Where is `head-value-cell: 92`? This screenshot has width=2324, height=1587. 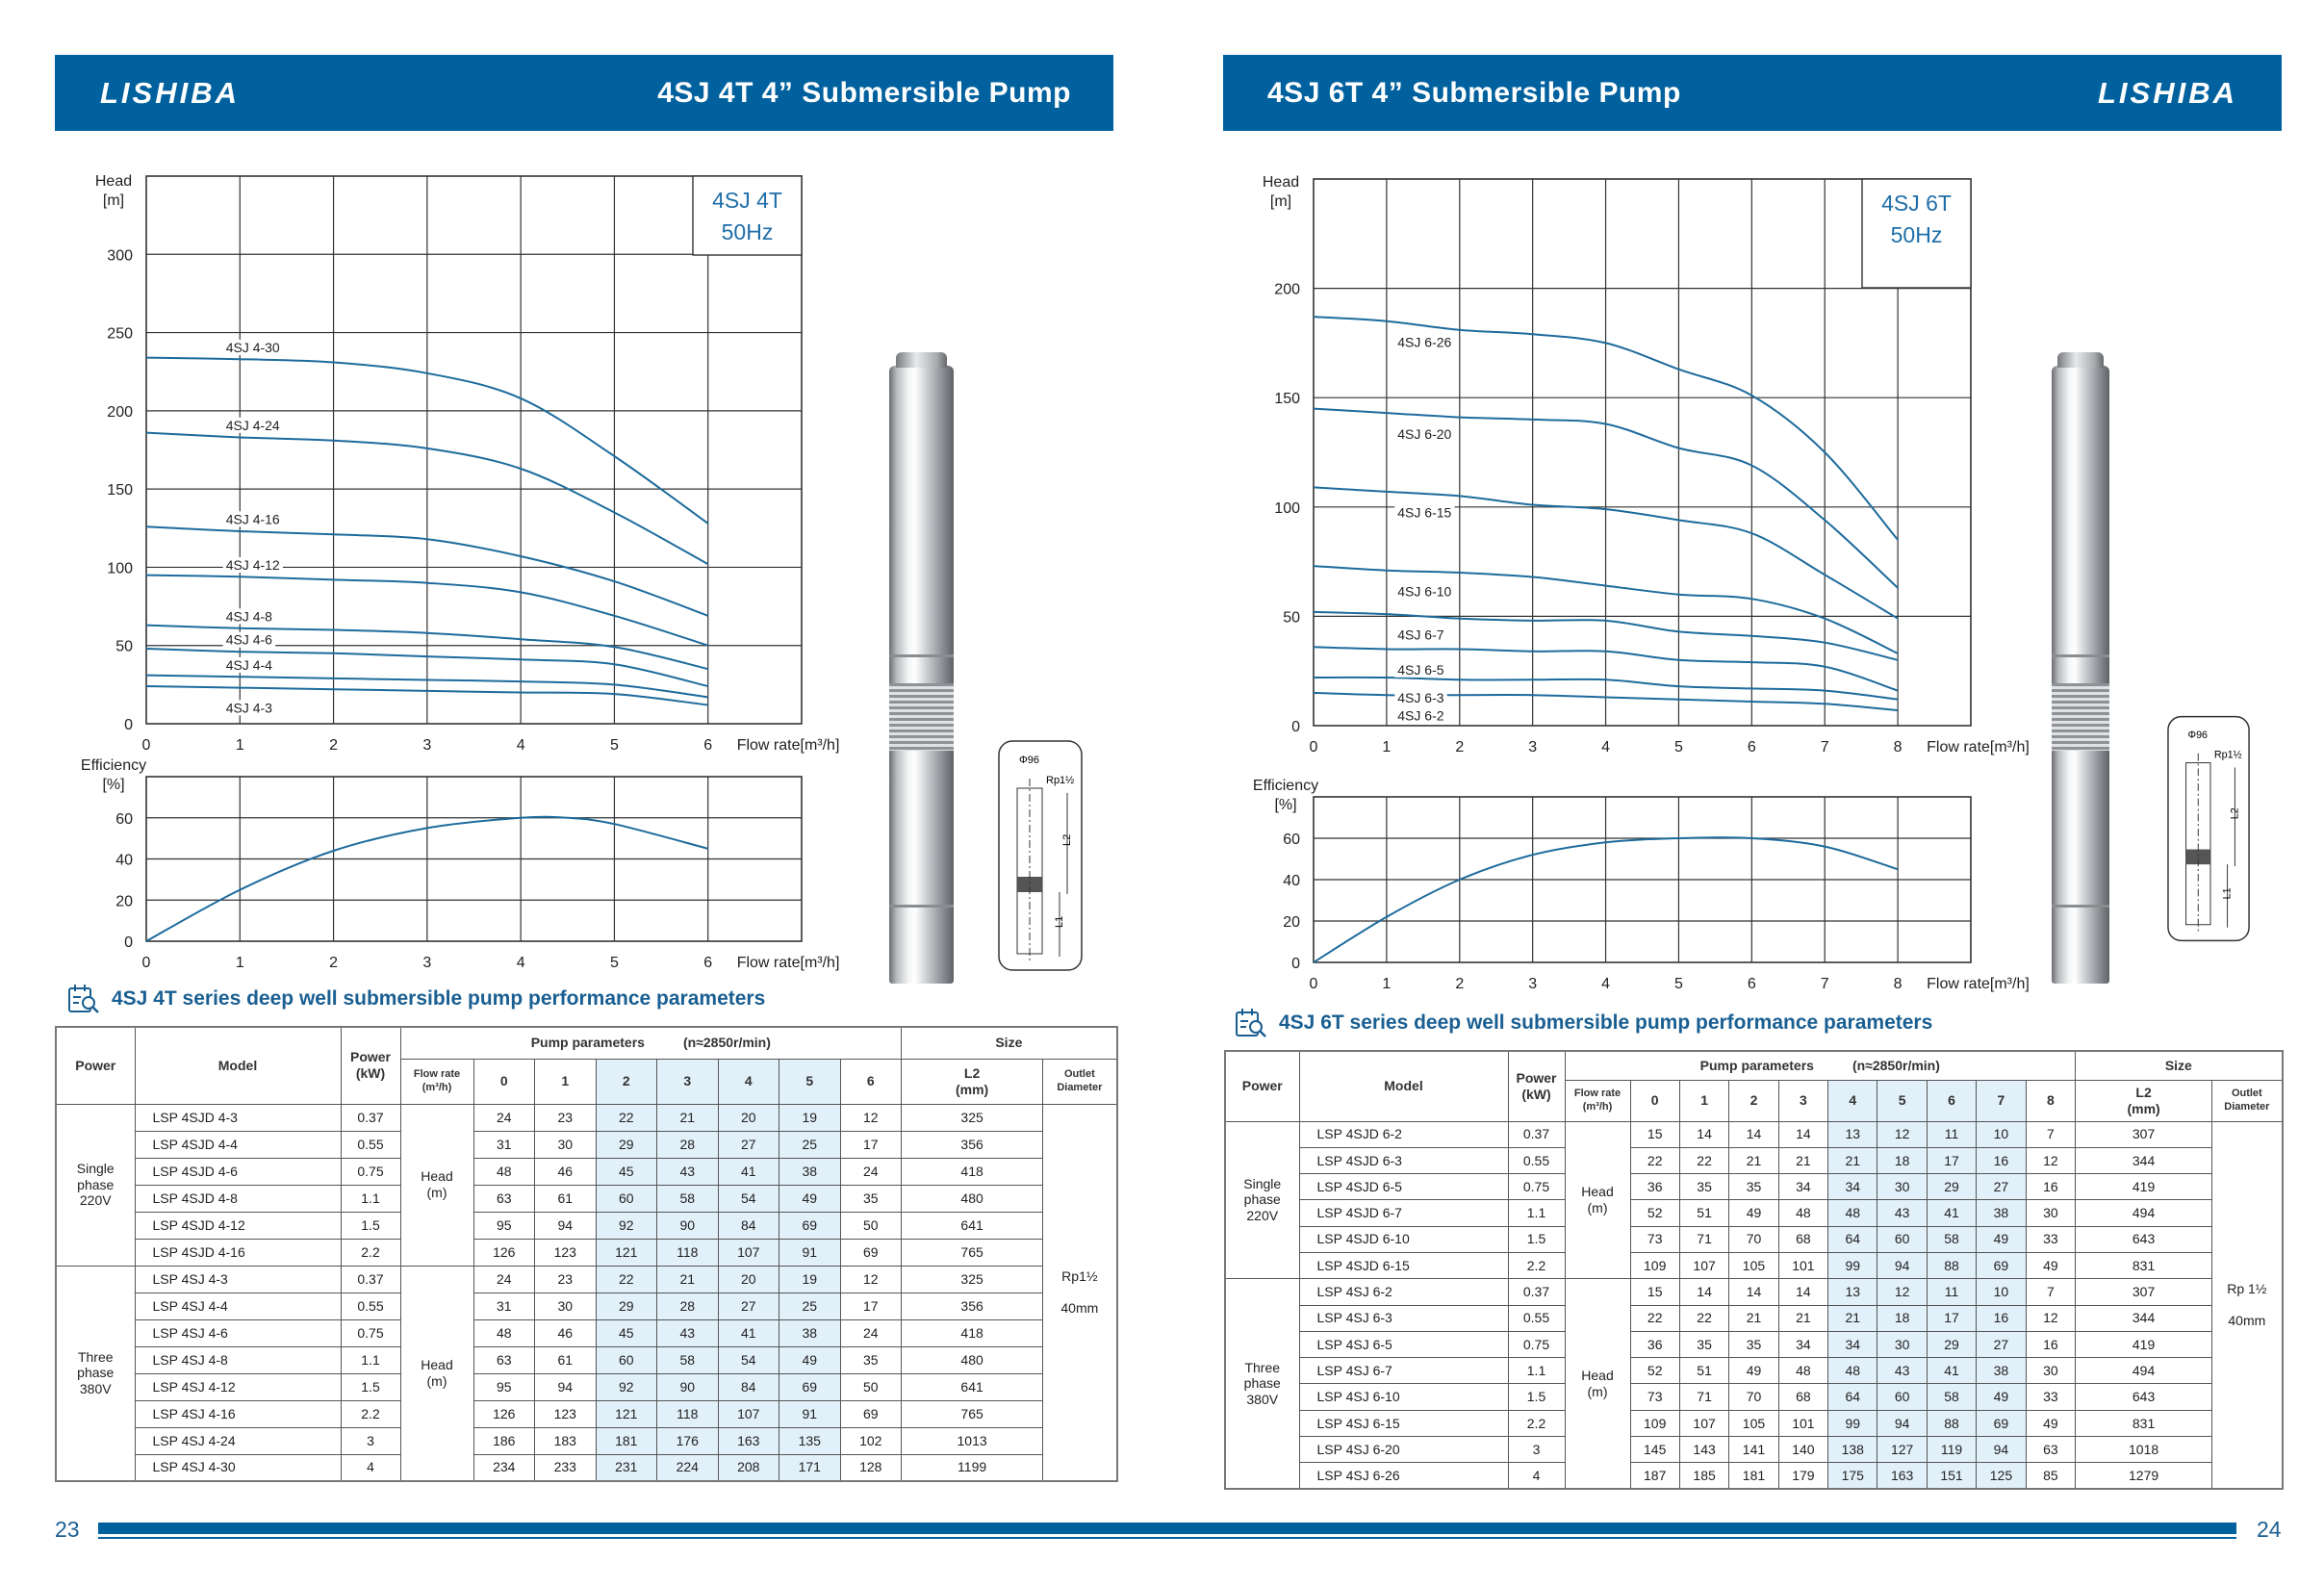
head-value-cell: 92 is located at coordinates (626, 1386).